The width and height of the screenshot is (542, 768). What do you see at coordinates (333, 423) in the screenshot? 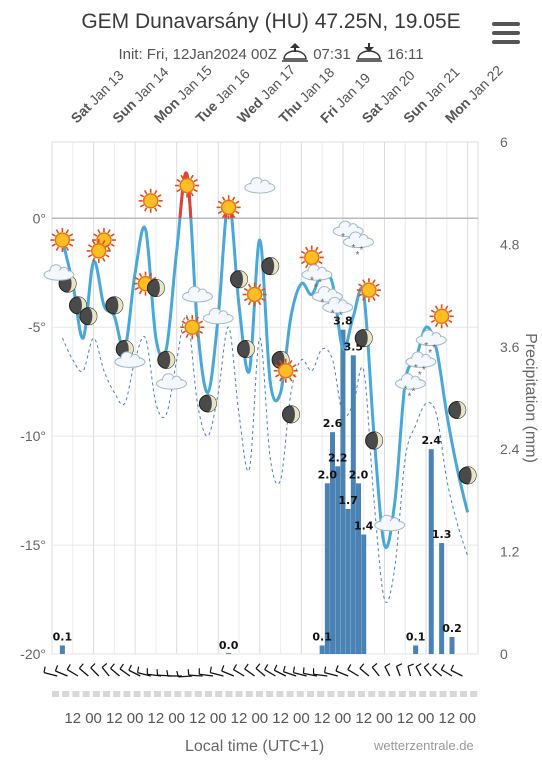
I see `precip-label: 2.6` at bounding box center [333, 423].